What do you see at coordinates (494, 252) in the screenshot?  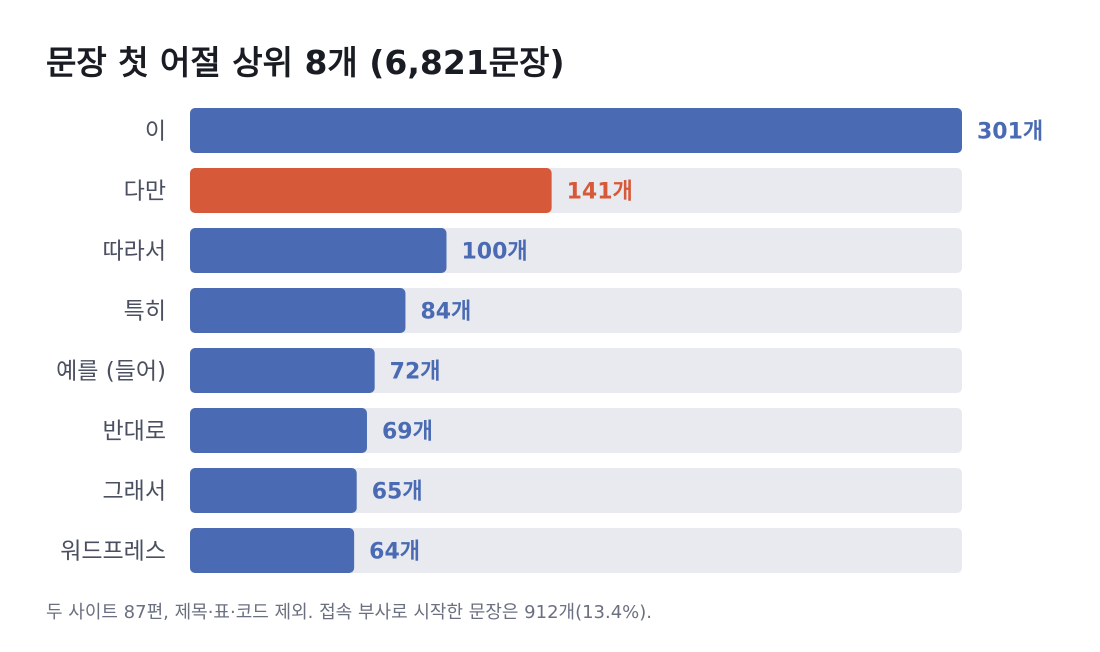 I see `value-label: 100개` at bounding box center [494, 252].